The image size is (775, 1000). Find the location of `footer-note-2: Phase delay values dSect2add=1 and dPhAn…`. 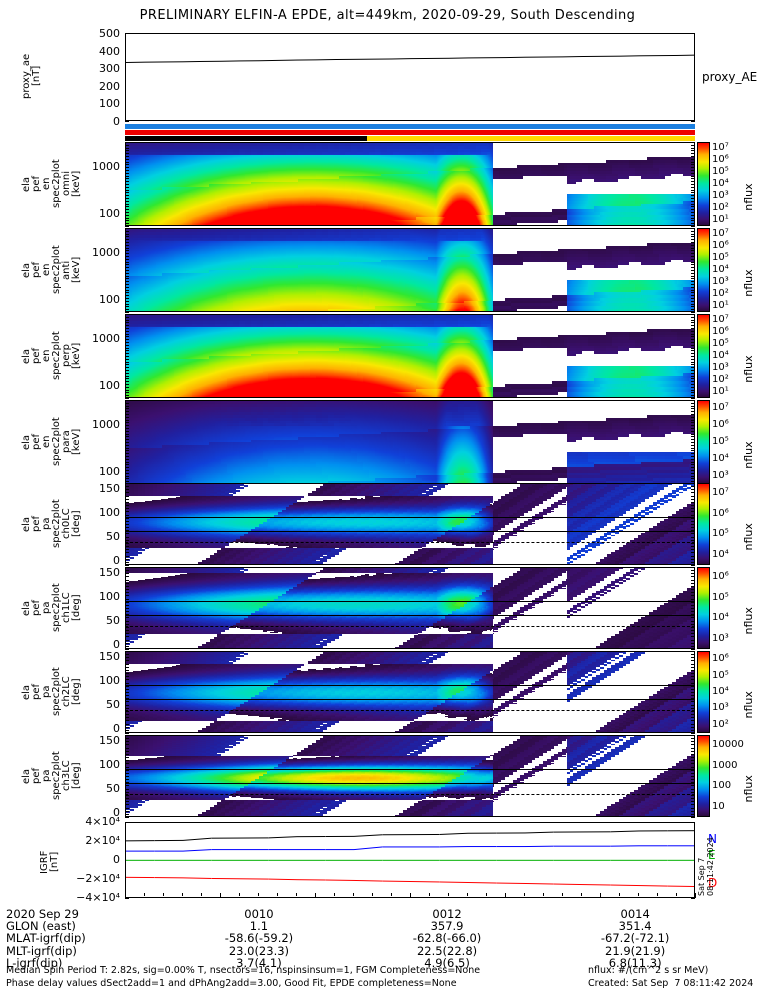

footer-note-2: Phase delay values dSect2add=1 and dPhAn… is located at coordinates (231, 983).